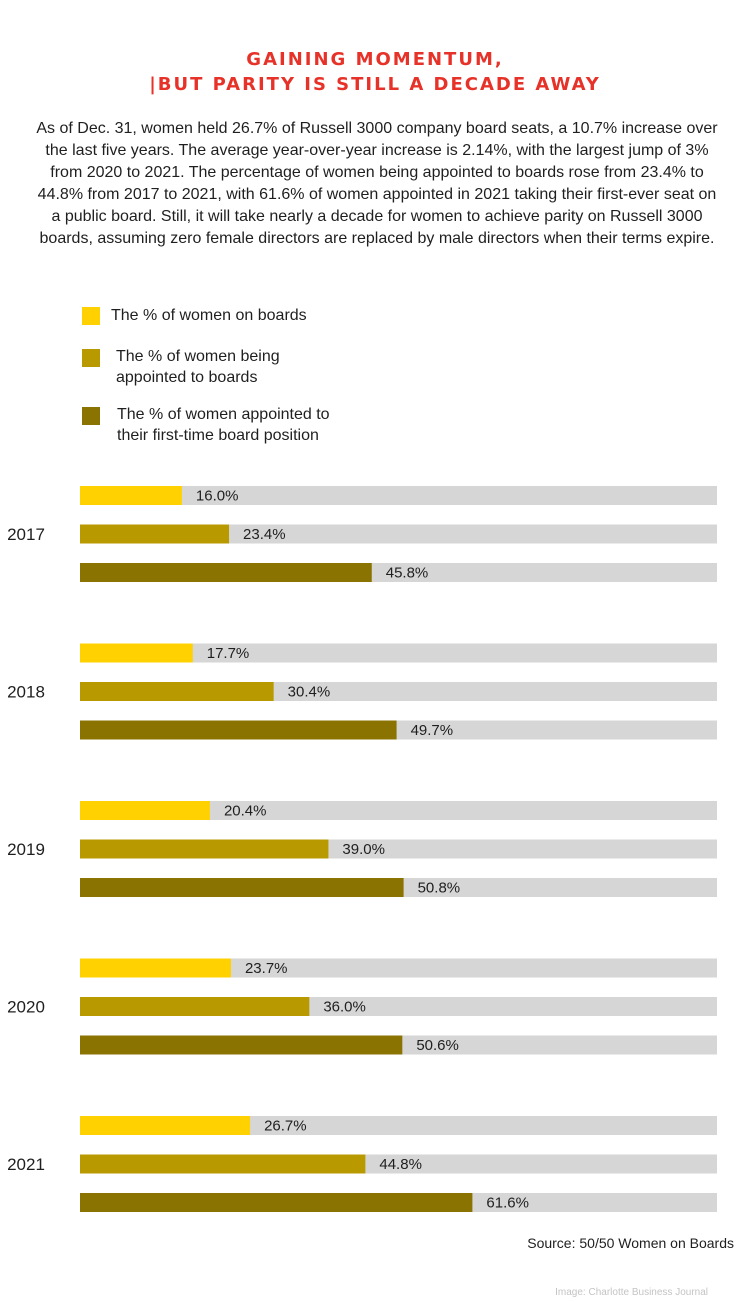 This screenshot has height=1302, width=750. Describe the element at coordinates (242, 887) in the screenshot. I see `bar-2019-first-time-position` at that location.